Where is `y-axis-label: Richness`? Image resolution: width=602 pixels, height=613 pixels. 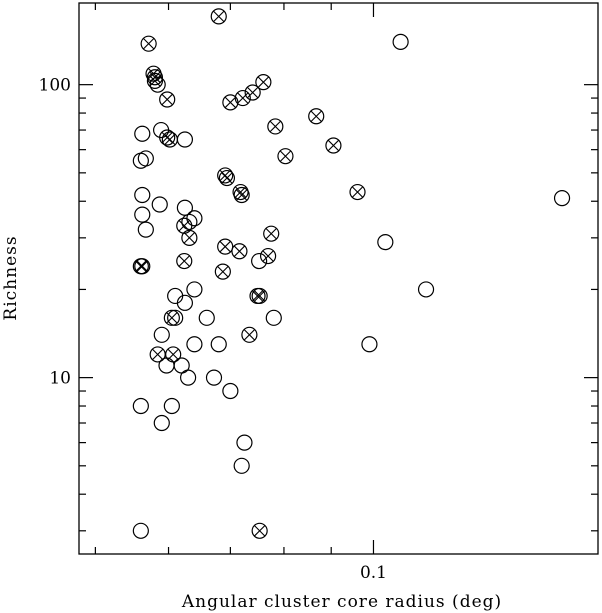 y-axis-label: Richness is located at coordinates (11, 277).